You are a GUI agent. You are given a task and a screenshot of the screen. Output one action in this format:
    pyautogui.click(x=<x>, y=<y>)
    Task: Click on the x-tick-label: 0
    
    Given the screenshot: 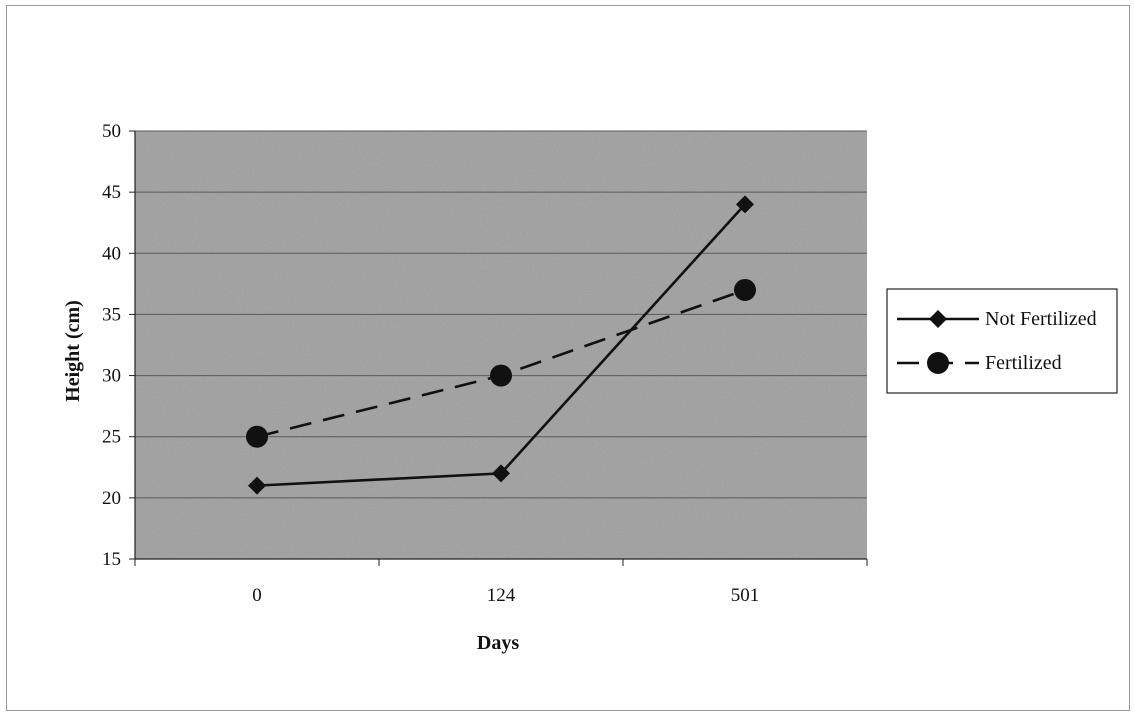 What is the action you would take?
    pyautogui.click(x=257, y=595)
    